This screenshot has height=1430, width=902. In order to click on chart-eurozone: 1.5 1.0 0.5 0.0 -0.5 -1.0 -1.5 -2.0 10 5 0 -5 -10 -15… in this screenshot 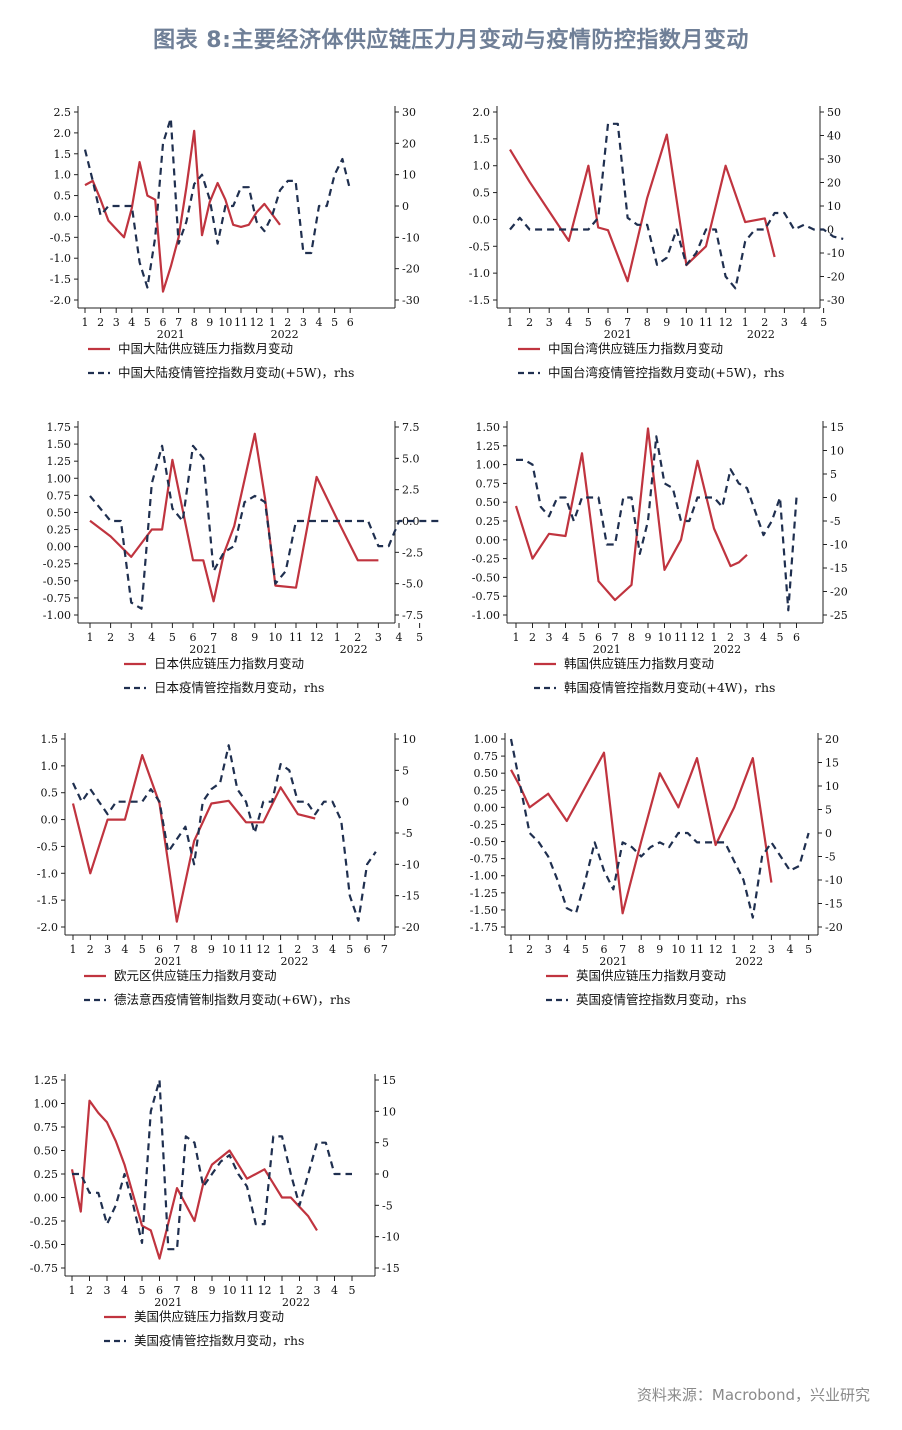, I will do `click(228, 870)`.